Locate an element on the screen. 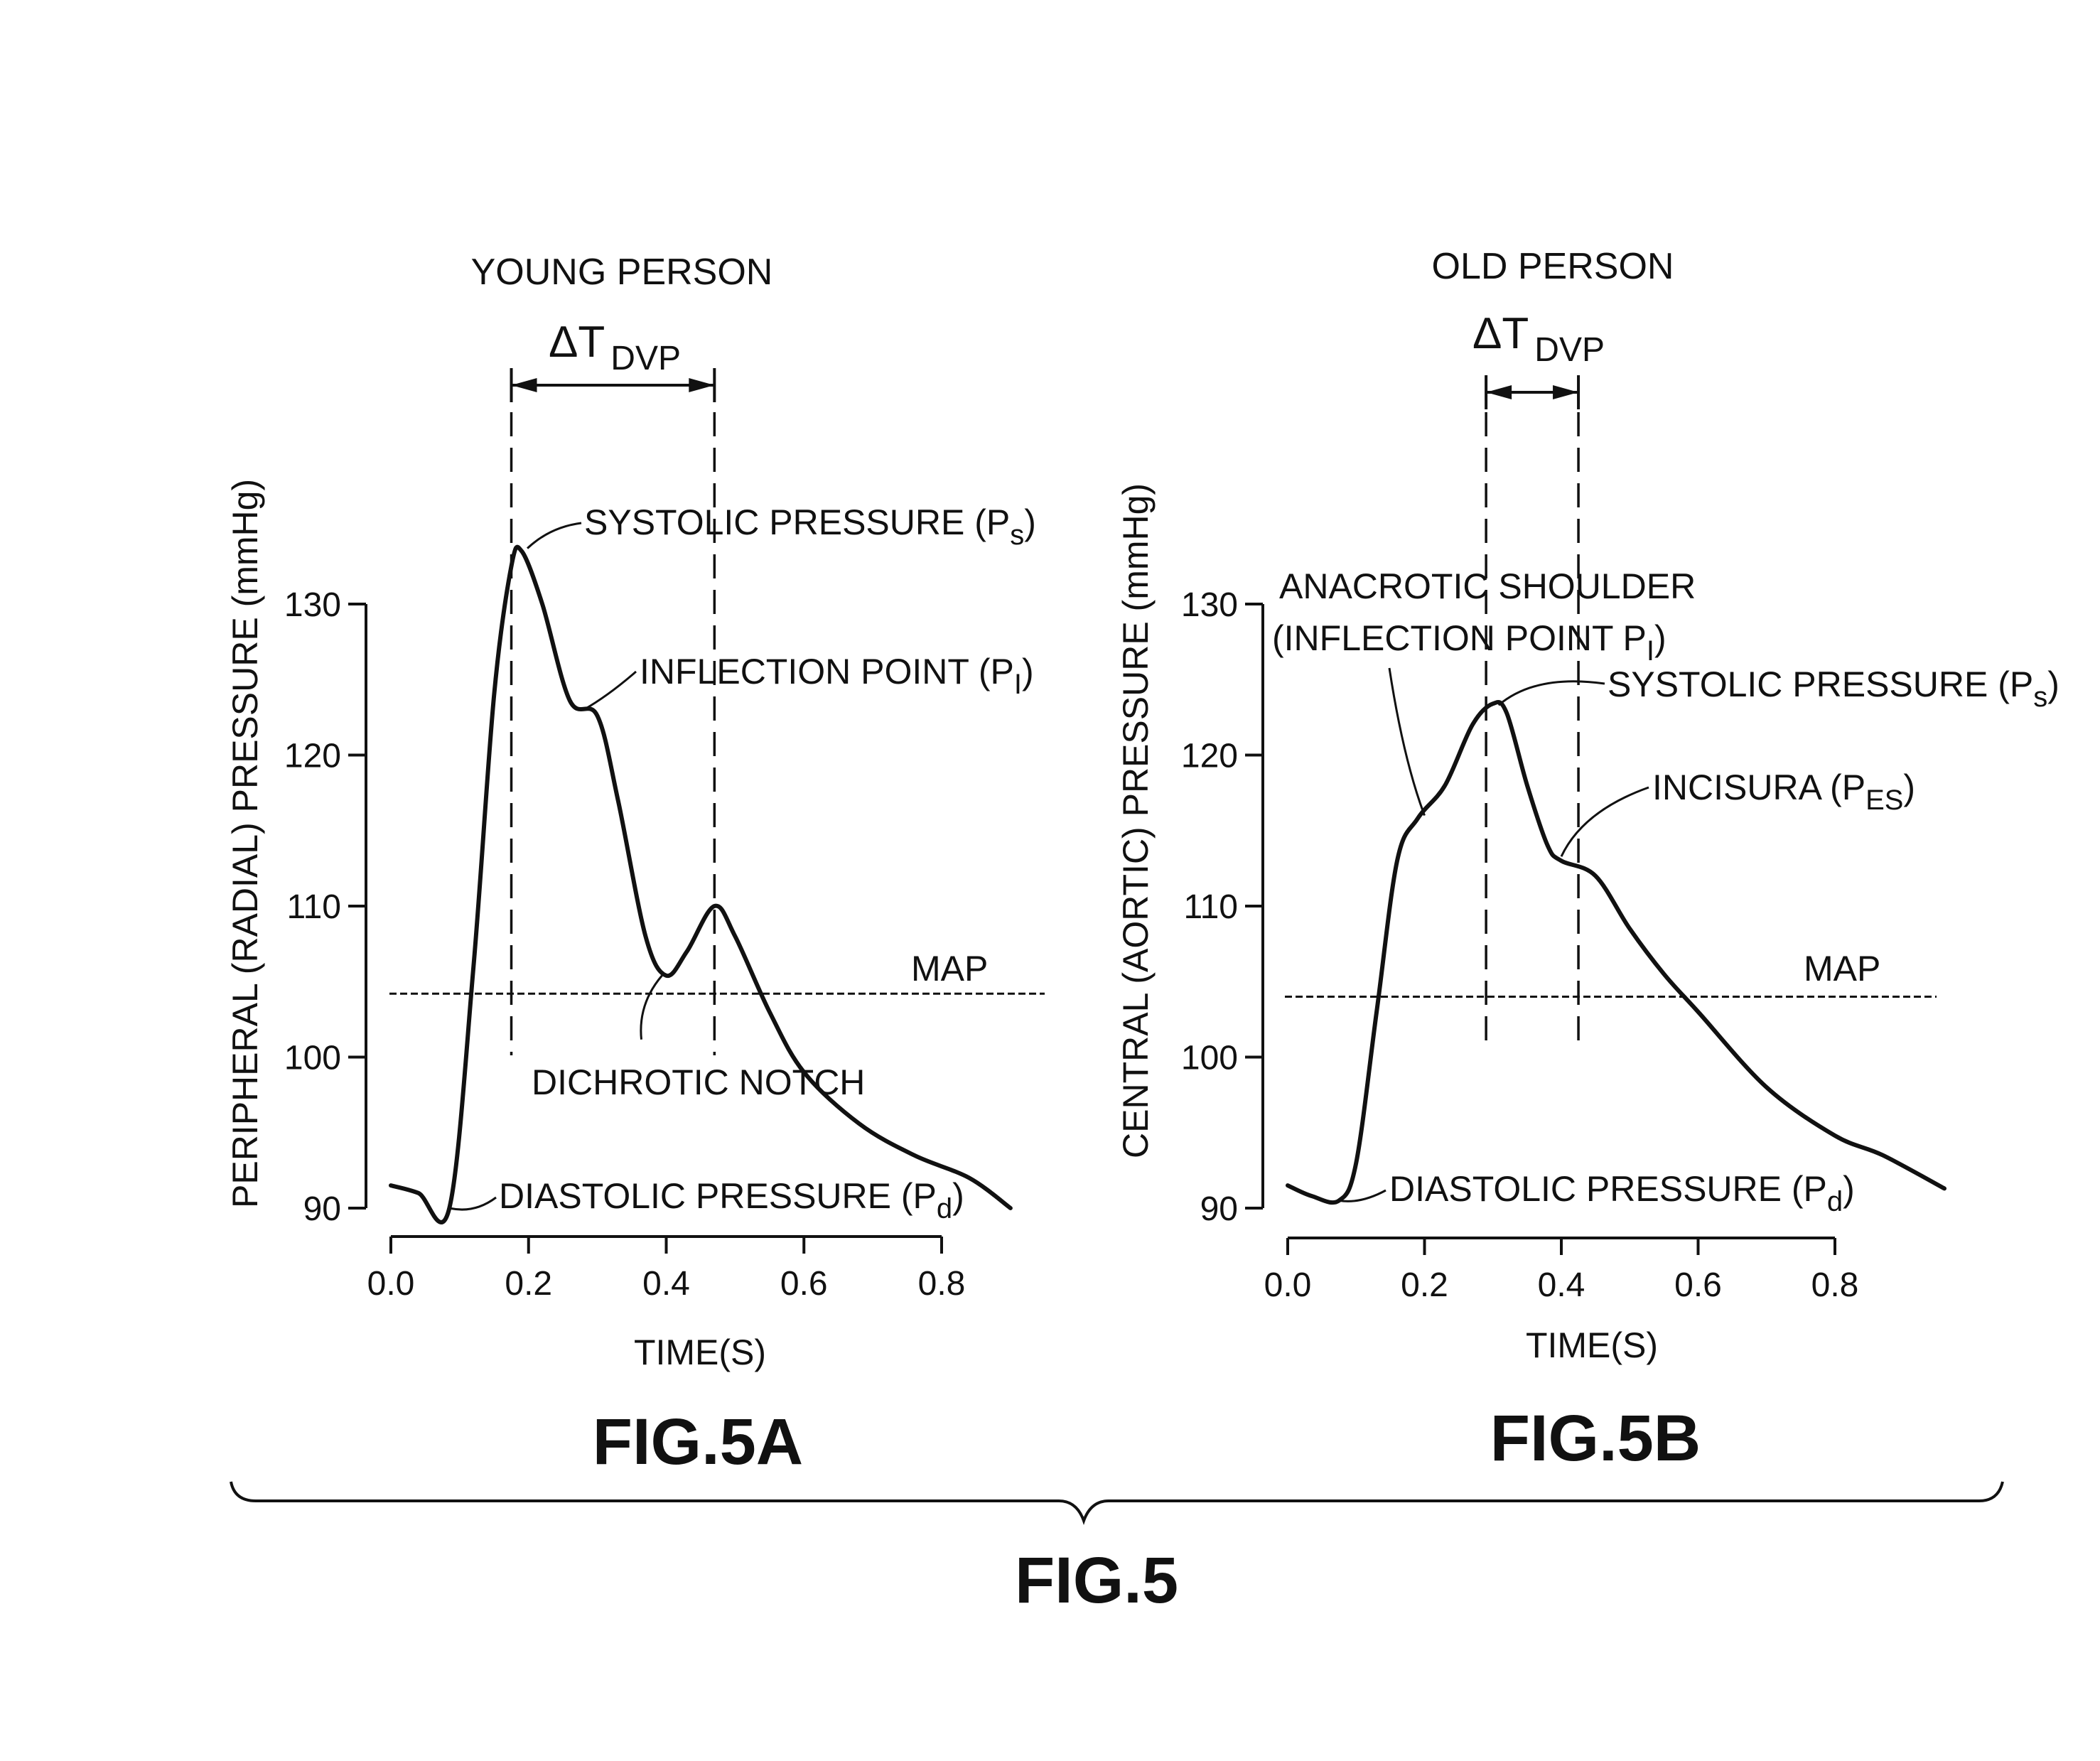  panel-b-y-tick-label: 120 is located at coordinates (1210, 756).